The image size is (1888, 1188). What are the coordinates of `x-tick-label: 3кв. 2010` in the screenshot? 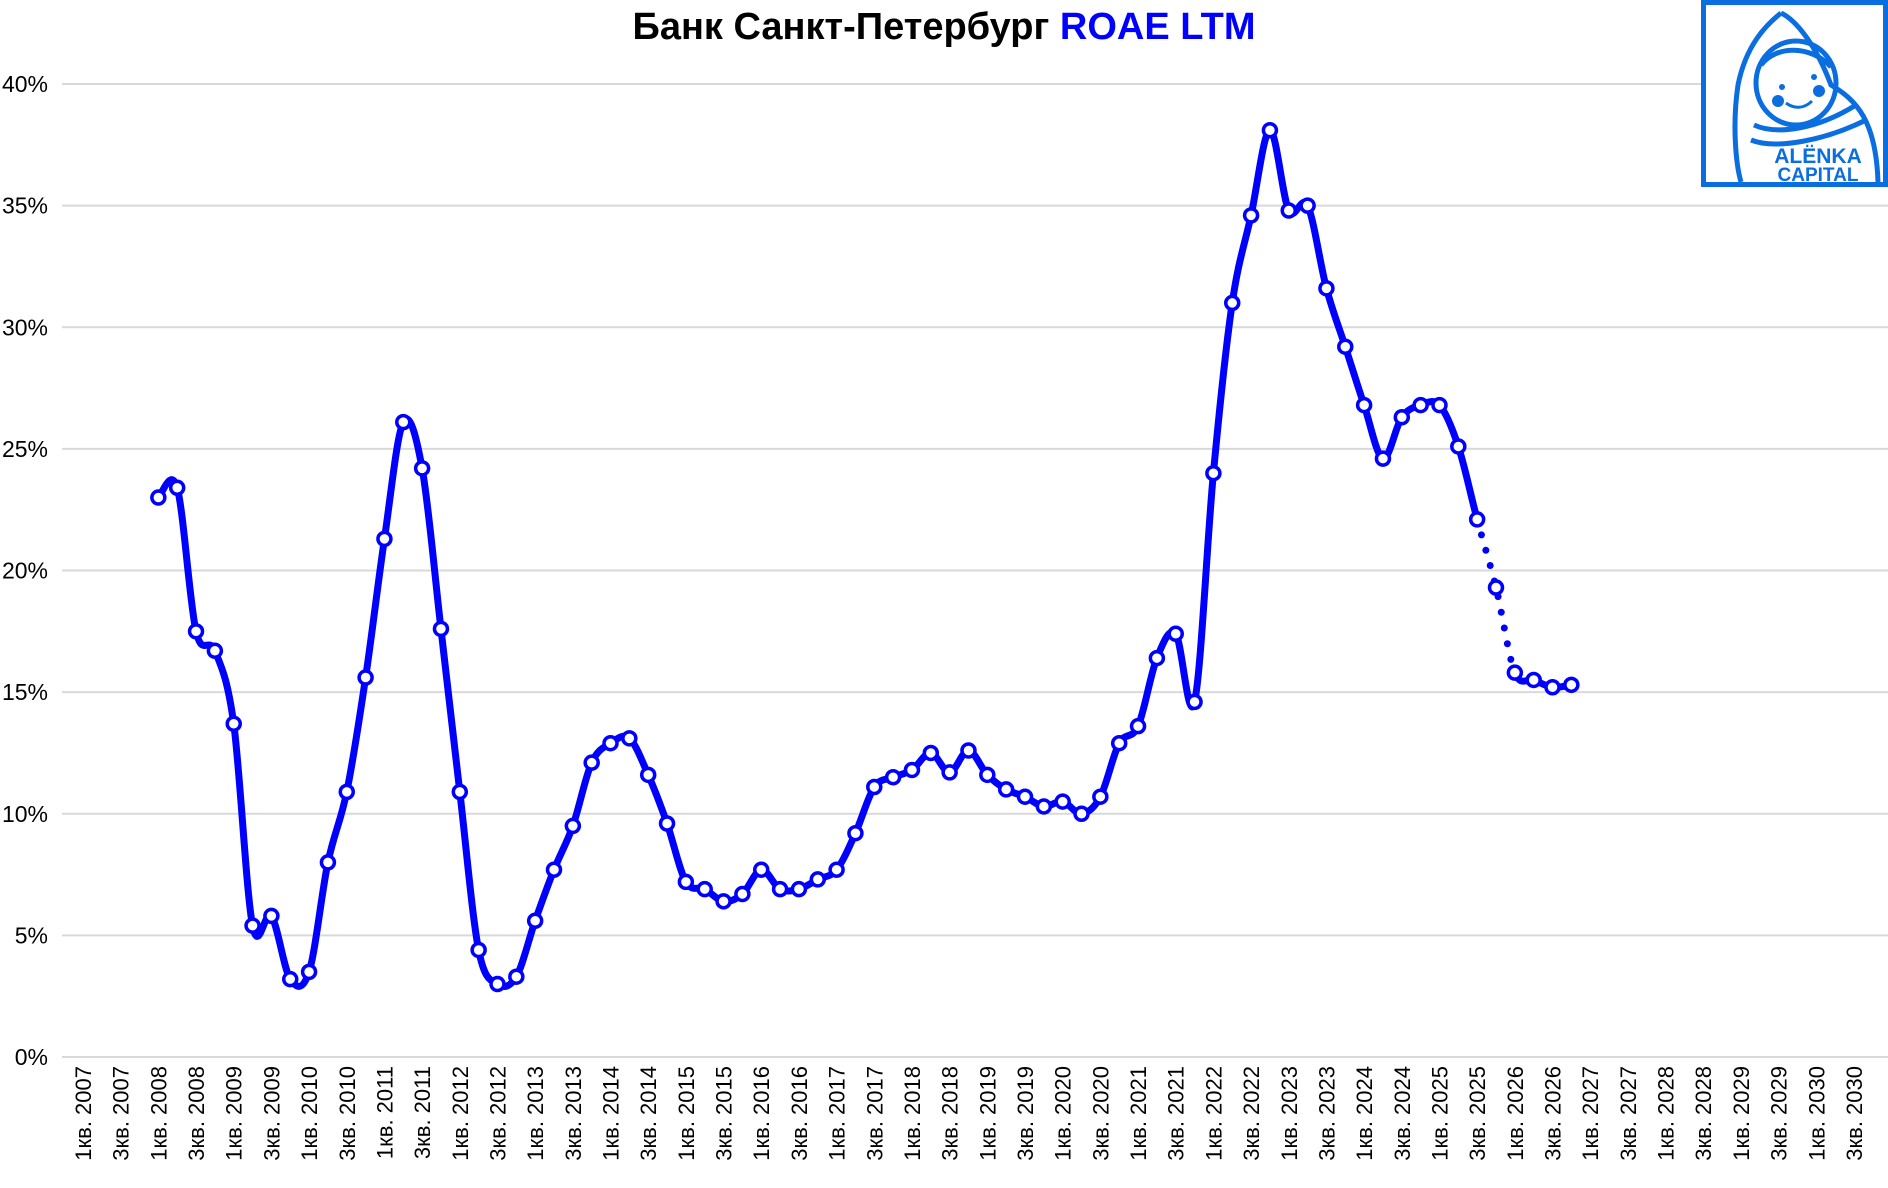 It's located at (347, 1113).